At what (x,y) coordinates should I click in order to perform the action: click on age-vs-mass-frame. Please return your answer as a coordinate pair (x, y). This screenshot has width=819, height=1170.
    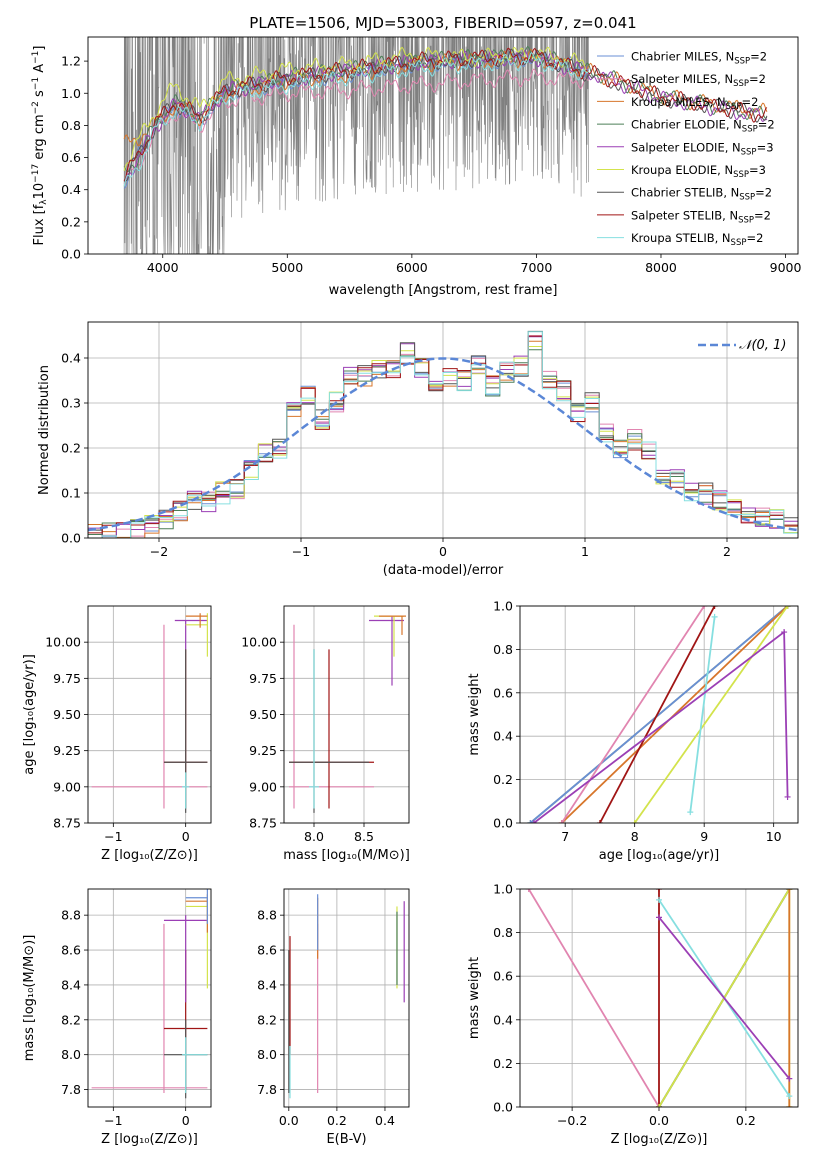
    Looking at the image, I should click on (346, 714).